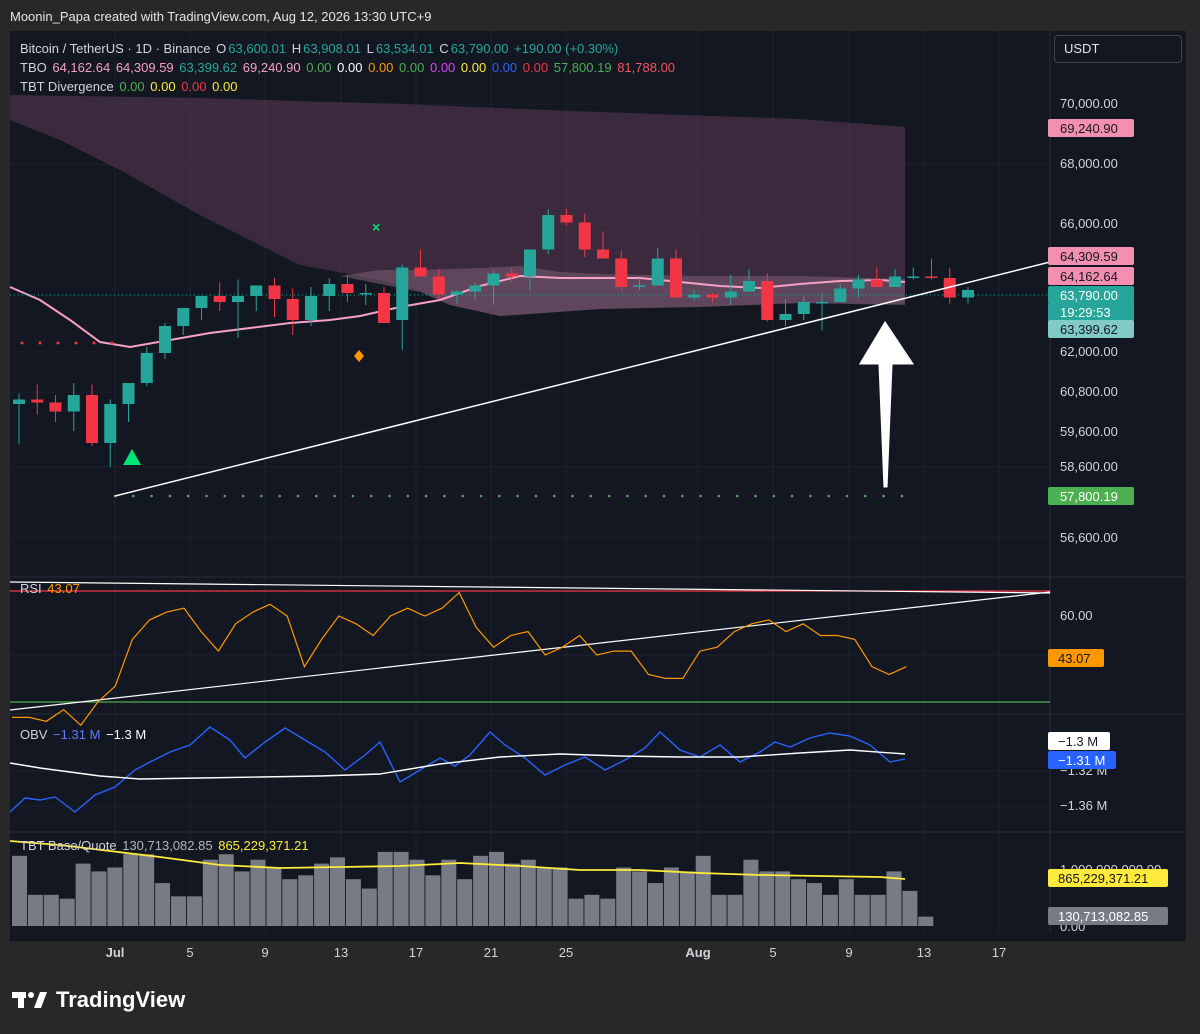 The image size is (1200, 1034). What do you see at coordinates (1089, 496) in the screenshot?
I see `price-label-text: 57,800.19` at bounding box center [1089, 496].